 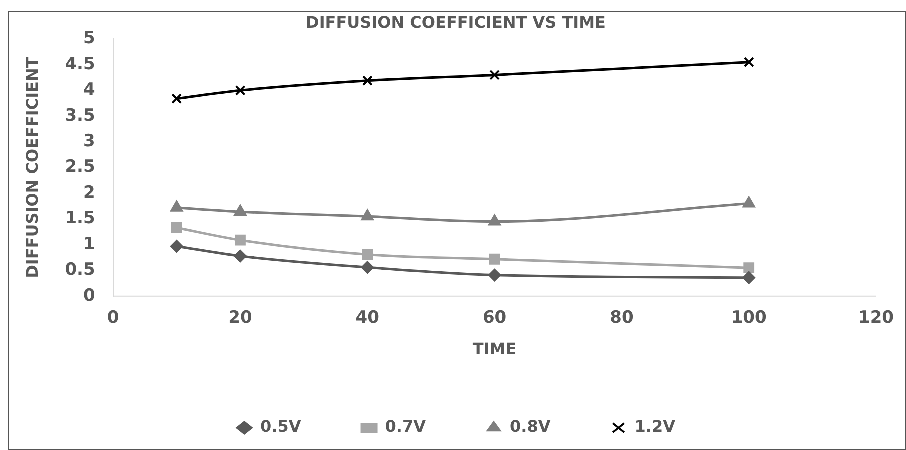 What do you see at coordinates (368, 318) in the screenshot?
I see `x-tick-label: 40` at bounding box center [368, 318].